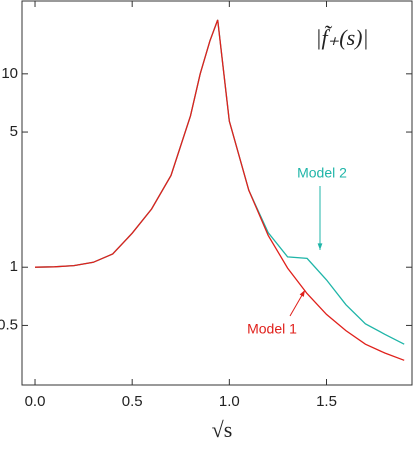  Describe the element at coordinates (14, 266) in the screenshot. I see `y-tick-label: 1` at that location.